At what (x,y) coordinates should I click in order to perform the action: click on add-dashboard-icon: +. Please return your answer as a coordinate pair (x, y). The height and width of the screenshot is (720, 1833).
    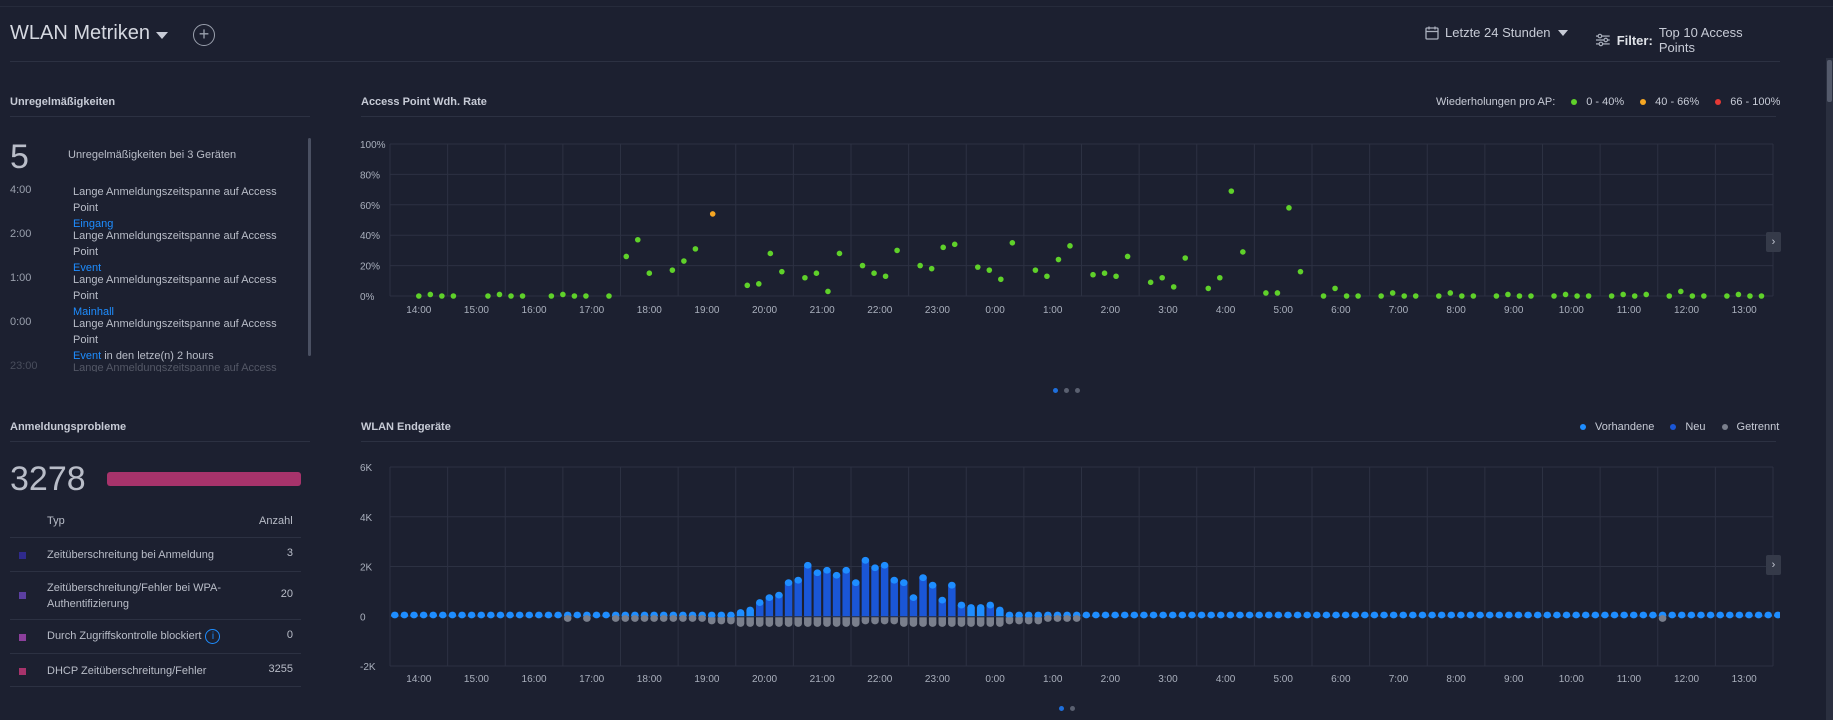
    Looking at the image, I should click on (204, 35).